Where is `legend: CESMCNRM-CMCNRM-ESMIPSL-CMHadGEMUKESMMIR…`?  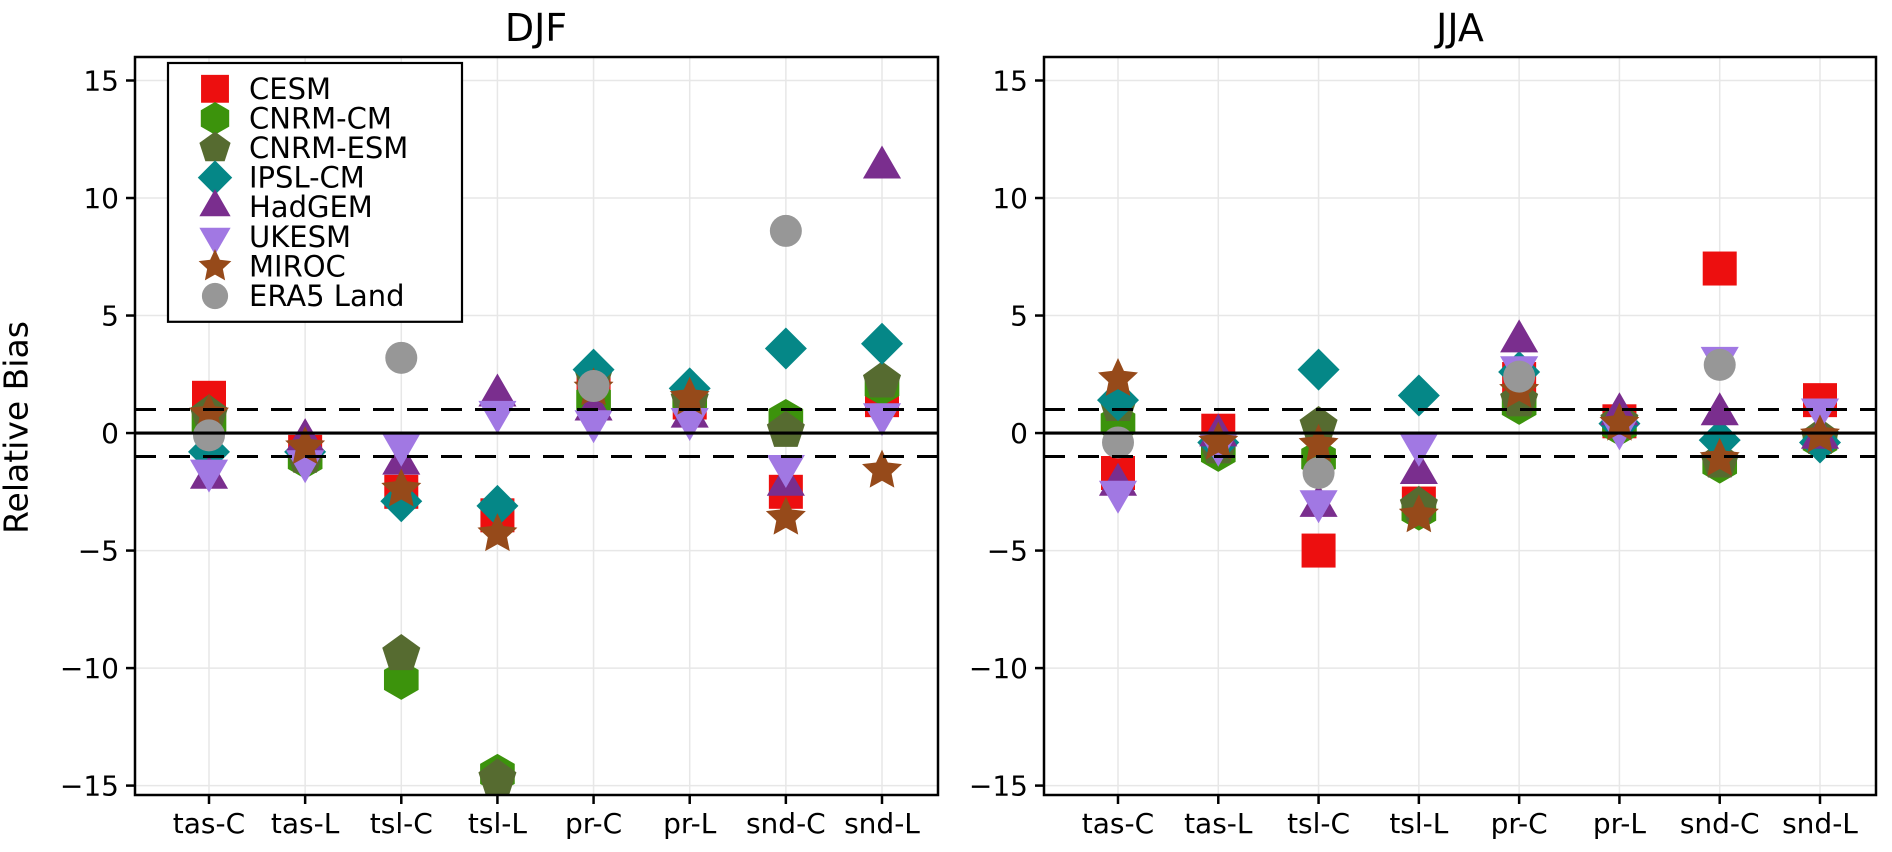
legend: CESMCNRM-CMCNRM-ESMIPSL-CMHadGEMUKESMMIR… is located at coordinates (315, 192).